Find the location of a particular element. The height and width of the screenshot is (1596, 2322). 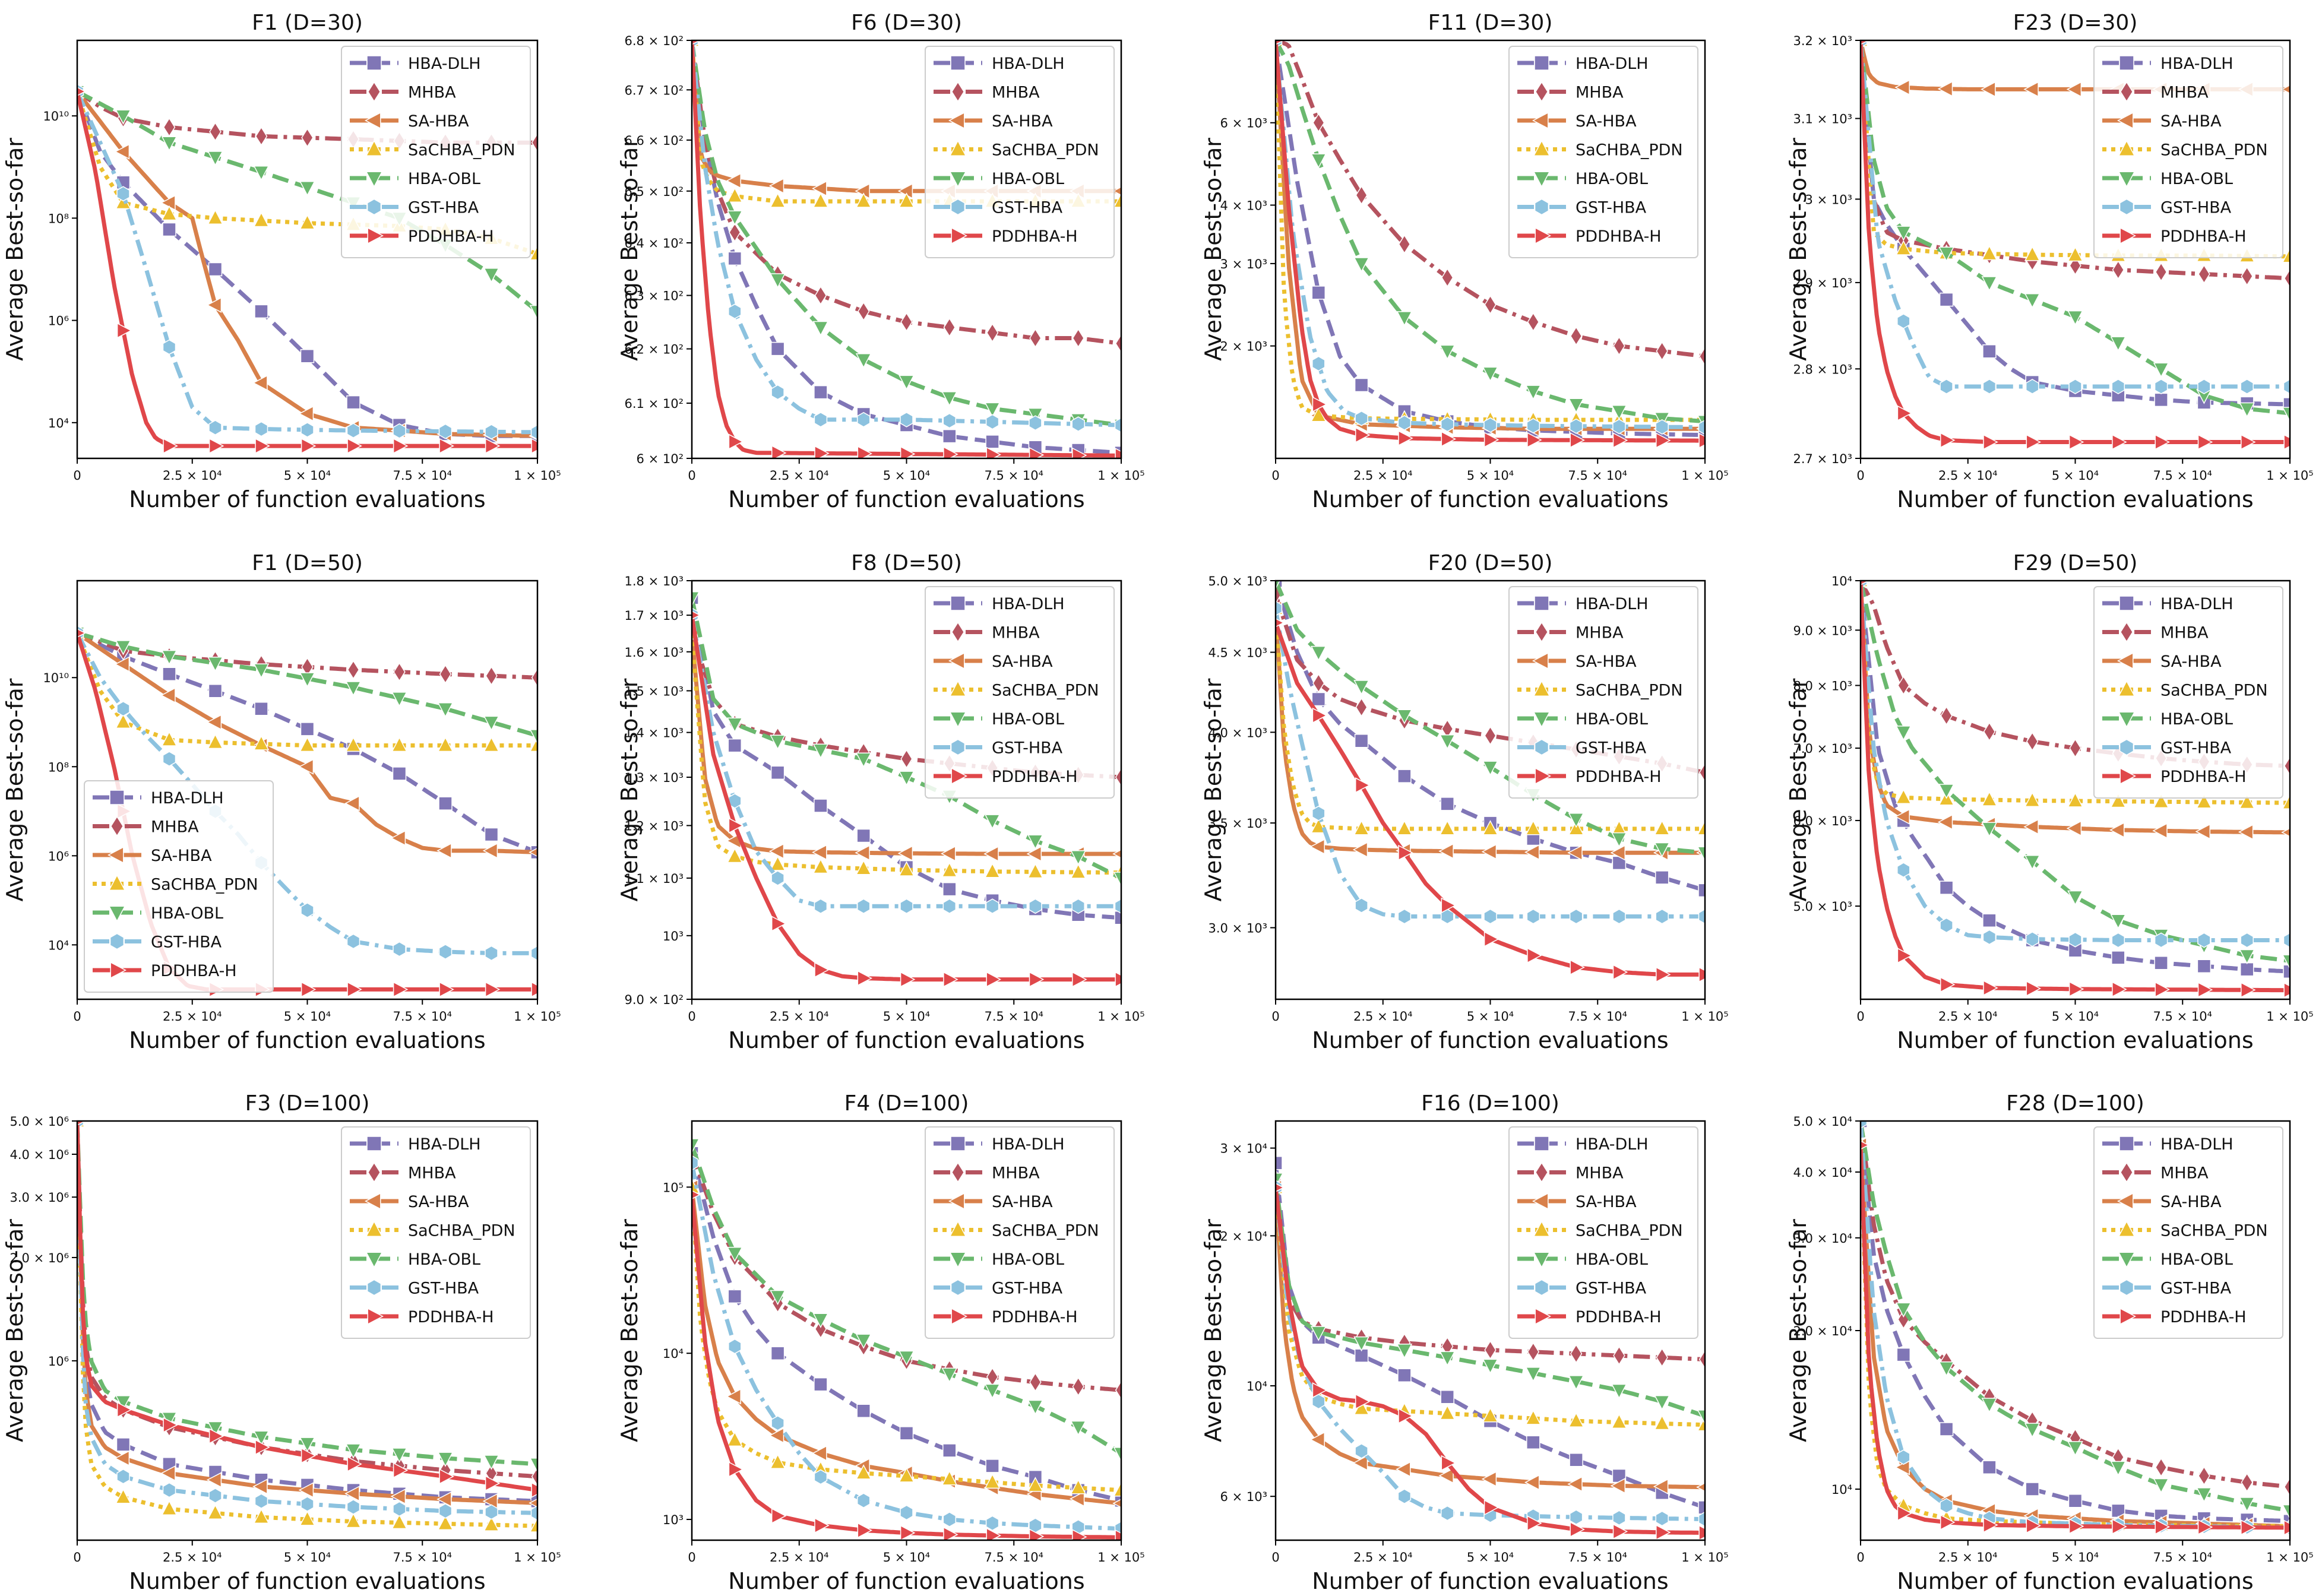

legend-label: GST-HBA is located at coordinates (1027, 1289).